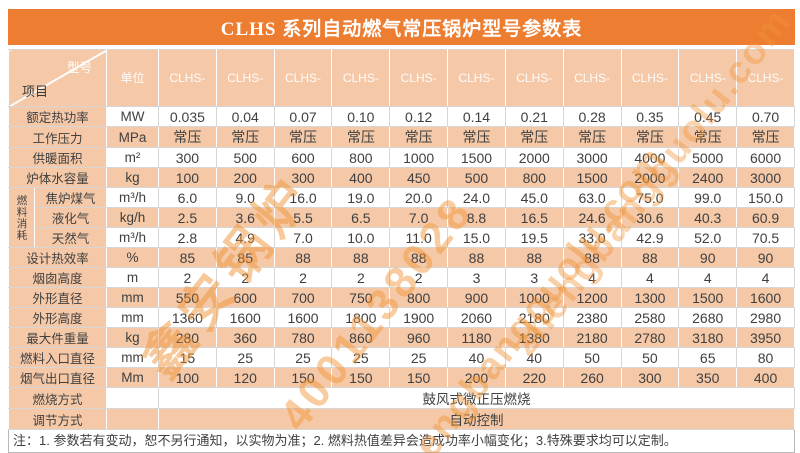 The width and height of the screenshot is (800, 453). What do you see at coordinates (476, 116) in the screenshot?
I see `value-cell: 0.14` at bounding box center [476, 116].